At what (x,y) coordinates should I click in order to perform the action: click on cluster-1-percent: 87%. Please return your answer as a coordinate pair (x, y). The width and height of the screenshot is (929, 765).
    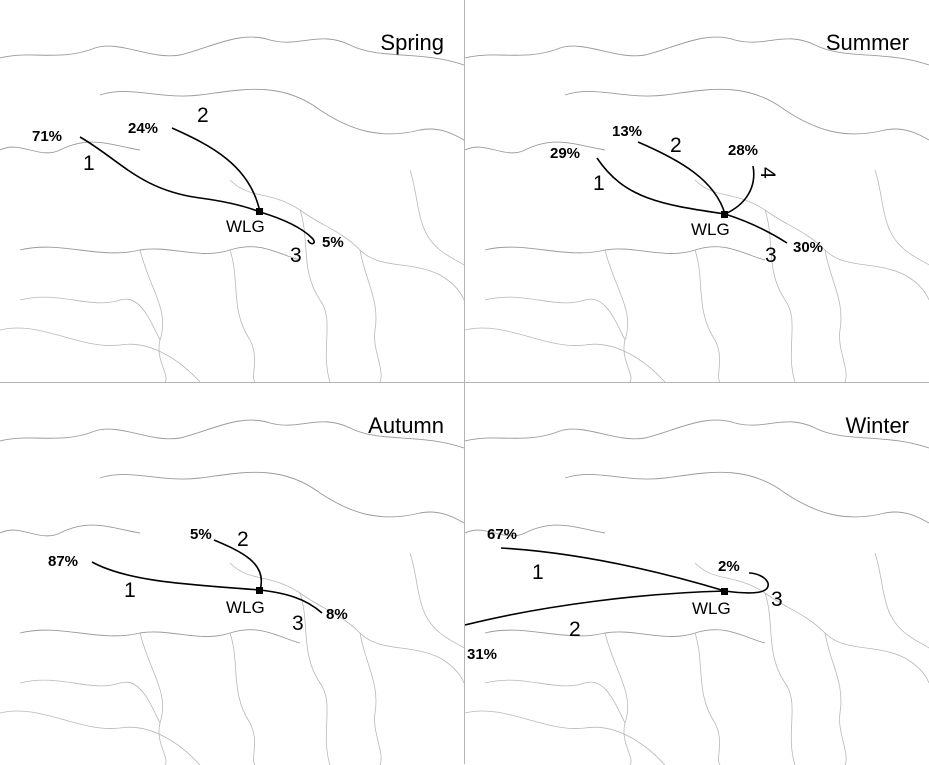
    Looking at the image, I should click on (63, 561).